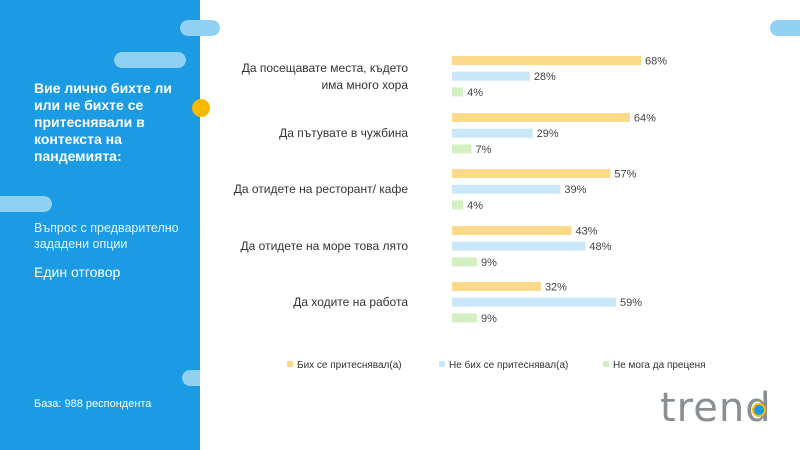 This screenshot has height=450, width=800. What do you see at coordinates (325, 246) in the screenshot?
I see `category-label: Да отидете на море това лято` at bounding box center [325, 246].